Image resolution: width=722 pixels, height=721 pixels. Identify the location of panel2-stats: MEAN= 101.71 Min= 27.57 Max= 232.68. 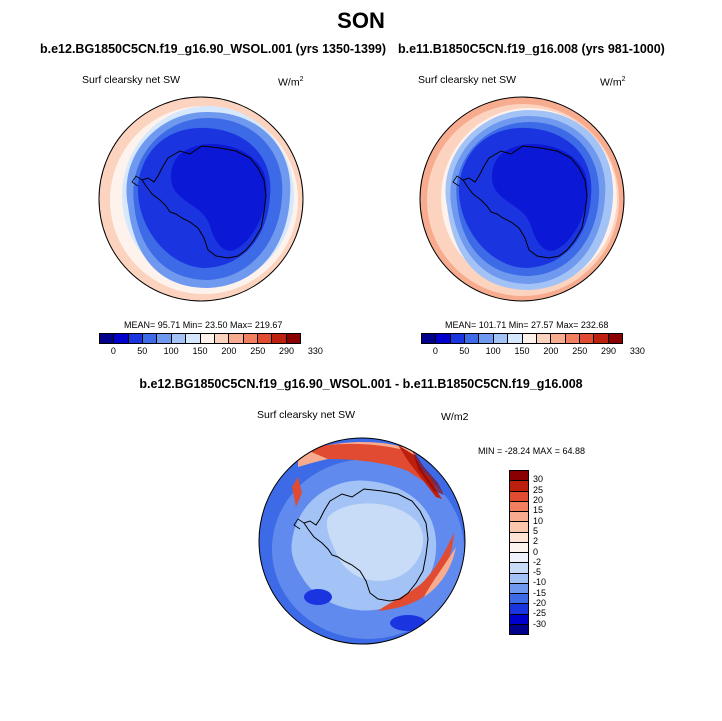
(527, 325).